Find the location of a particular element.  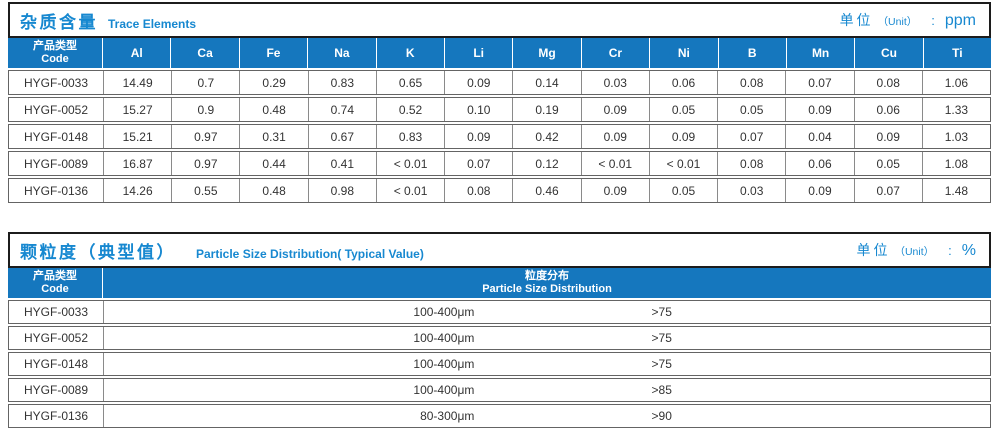

value-cell-ca: 0.55 is located at coordinates (205, 190).